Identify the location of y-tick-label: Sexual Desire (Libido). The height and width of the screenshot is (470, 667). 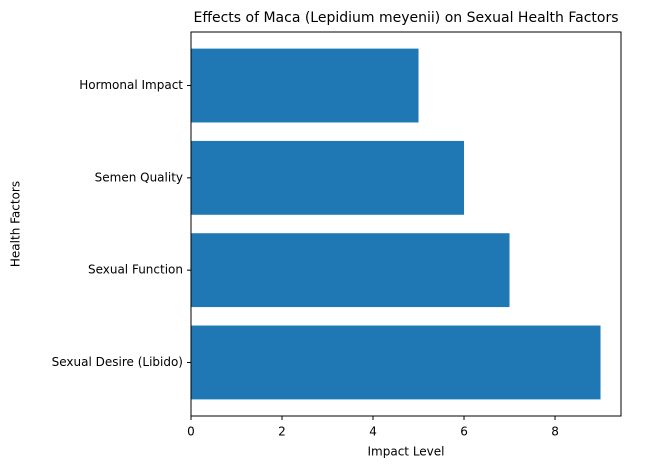
(117, 362).